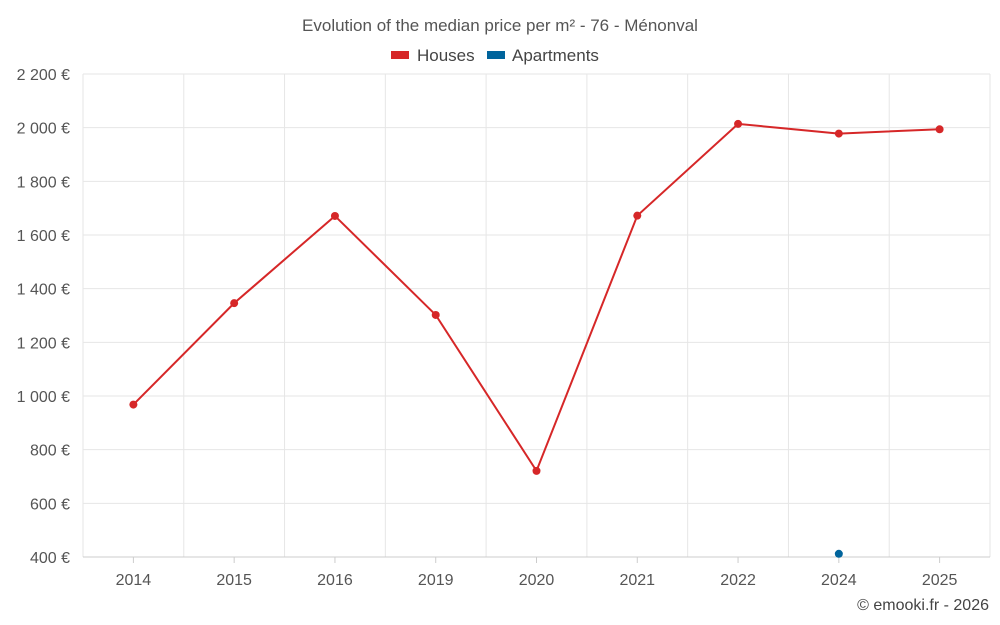 This screenshot has width=1000, height=625. What do you see at coordinates (43, 75) in the screenshot?
I see `y-tick-label: 2 200 €` at bounding box center [43, 75].